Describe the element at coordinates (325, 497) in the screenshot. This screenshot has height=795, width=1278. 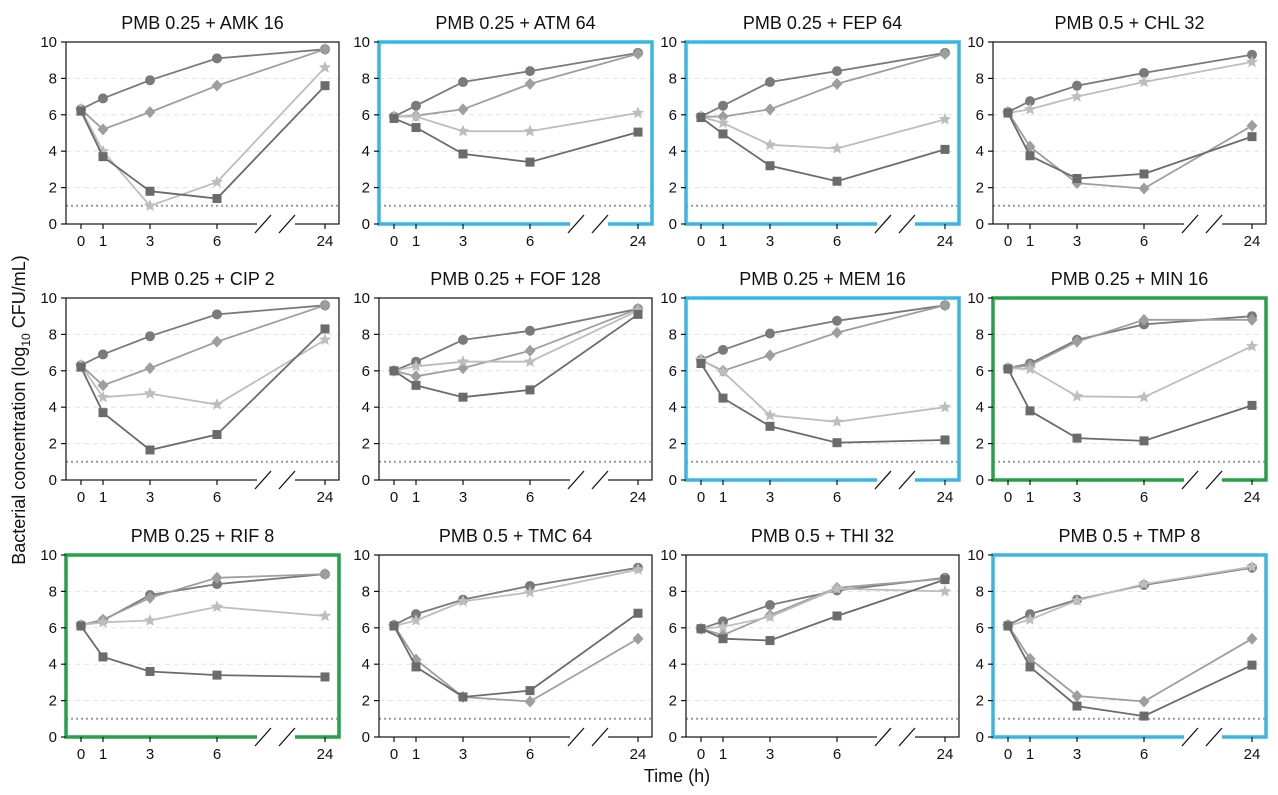
I see `x-tick-label: 24` at that location.